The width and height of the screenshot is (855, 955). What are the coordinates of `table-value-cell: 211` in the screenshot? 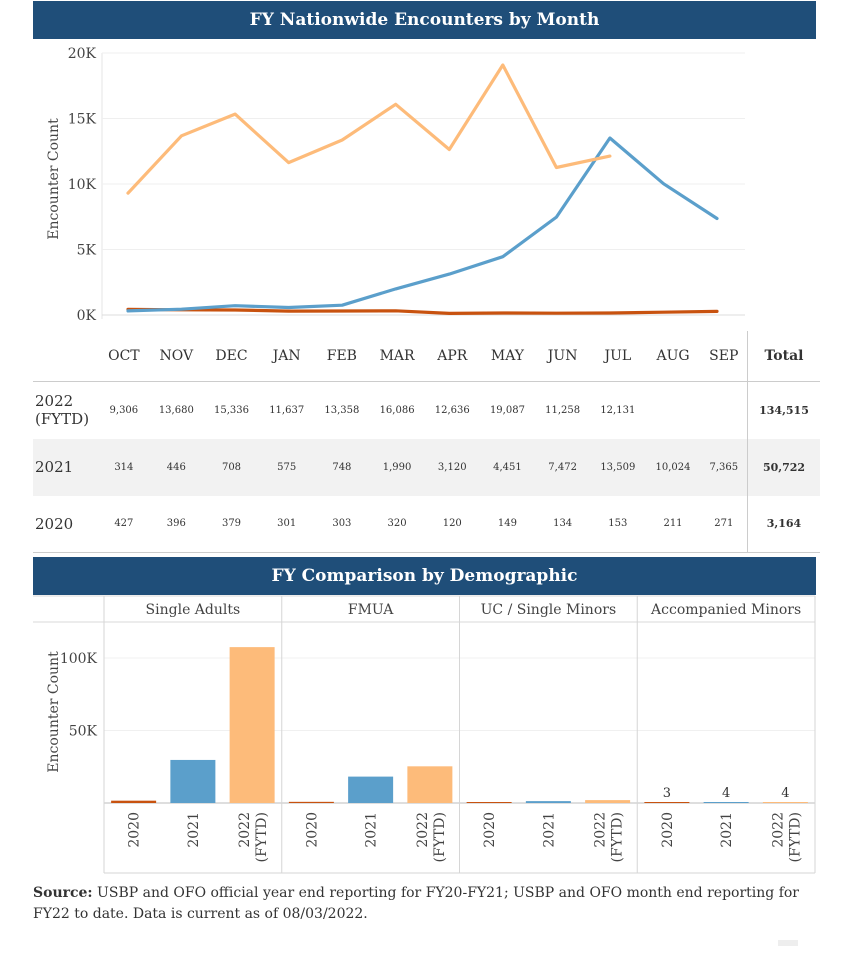 It's located at (673, 524).